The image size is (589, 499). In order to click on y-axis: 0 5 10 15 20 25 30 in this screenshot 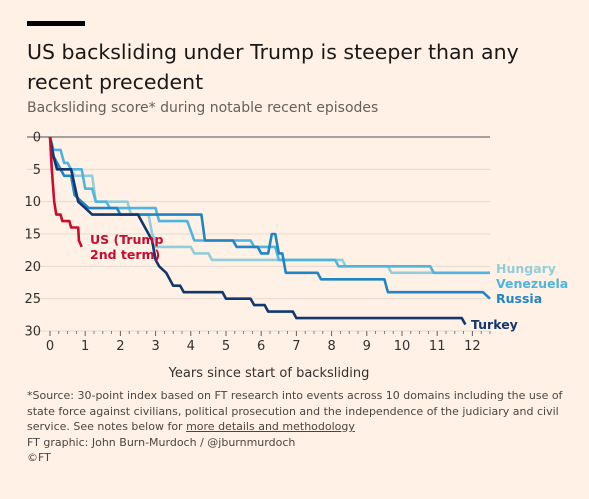, I will do `click(32, 235)`.